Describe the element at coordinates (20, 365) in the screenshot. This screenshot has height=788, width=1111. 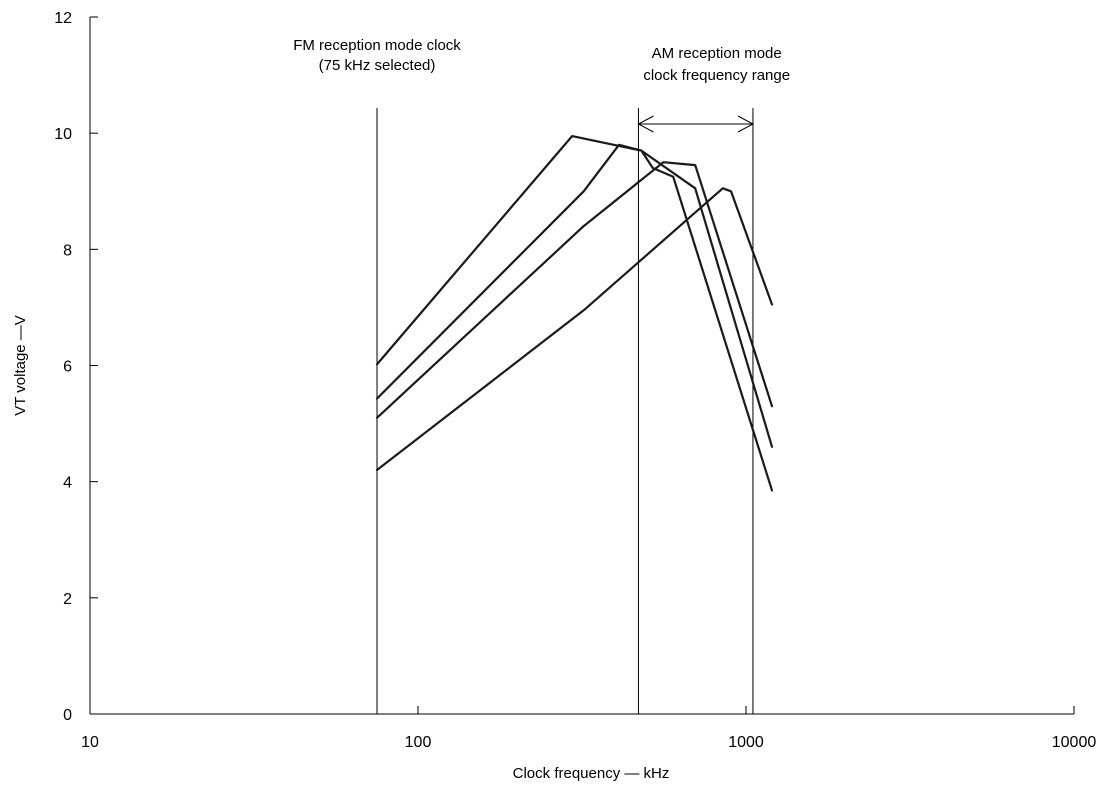
I see `y-axis-title: VT voltage —V` at that location.